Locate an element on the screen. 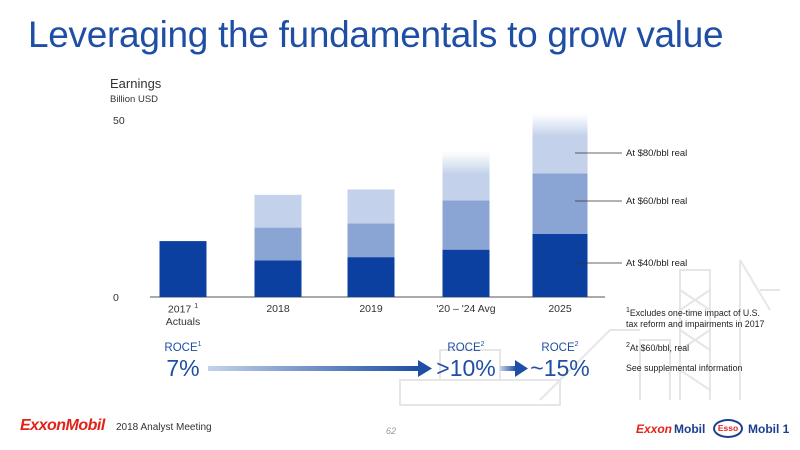 The height and width of the screenshot is (450, 800). roce-value-20-24: >10% is located at coordinates (466, 368).